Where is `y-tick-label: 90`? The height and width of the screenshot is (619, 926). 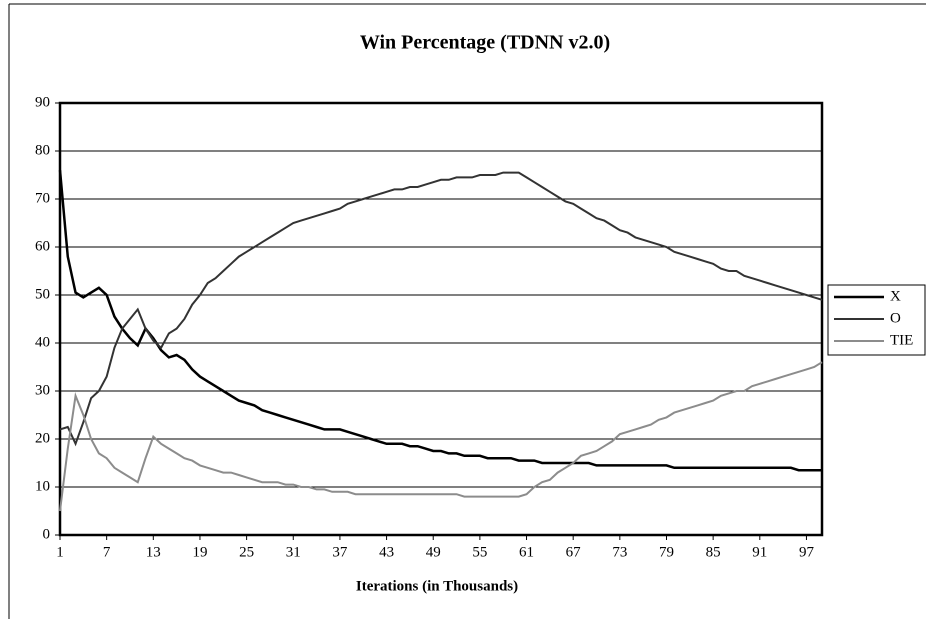 y-tick-label: 90 is located at coordinates (42, 102).